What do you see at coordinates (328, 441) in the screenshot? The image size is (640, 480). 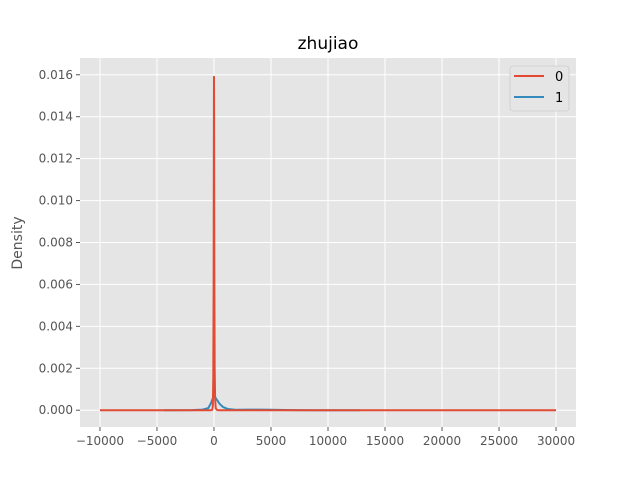 I see `x-tick-label: 10000` at bounding box center [328, 441].